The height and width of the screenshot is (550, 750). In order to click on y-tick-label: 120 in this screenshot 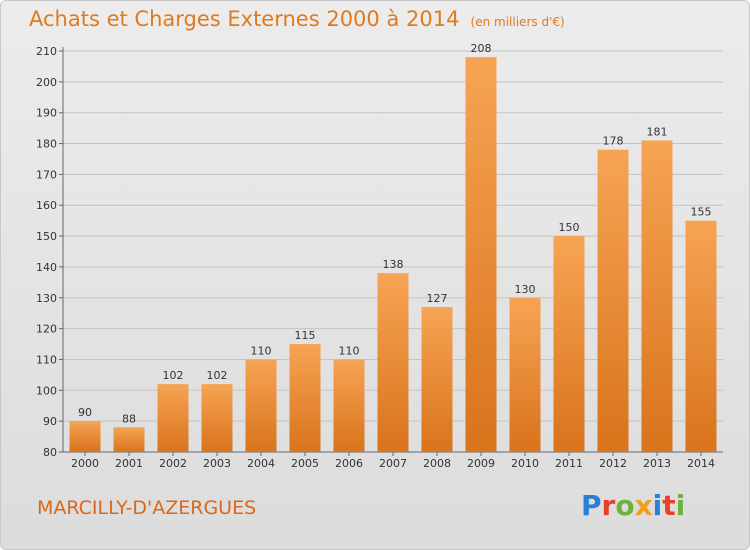, I will do `click(46, 329)`.